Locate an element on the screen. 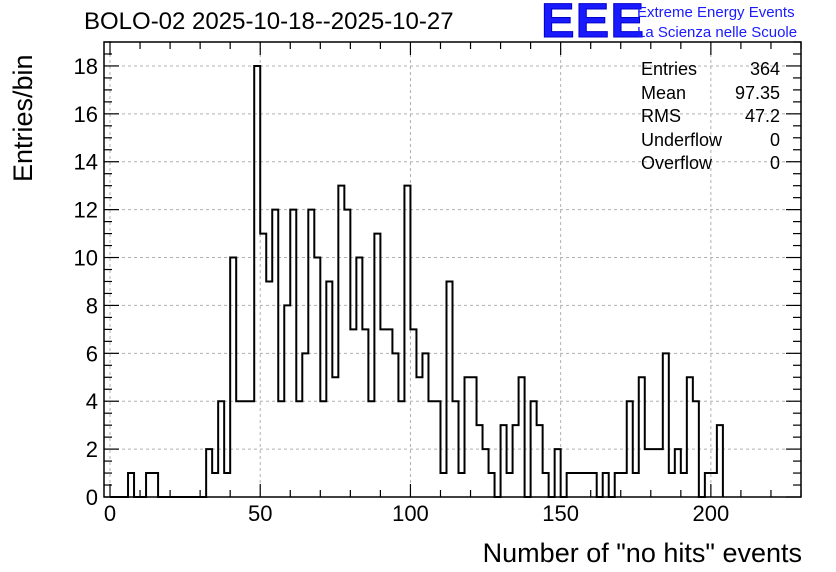 The image size is (836, 572). eee-logo: EEE is located at coordinates (592, 24).